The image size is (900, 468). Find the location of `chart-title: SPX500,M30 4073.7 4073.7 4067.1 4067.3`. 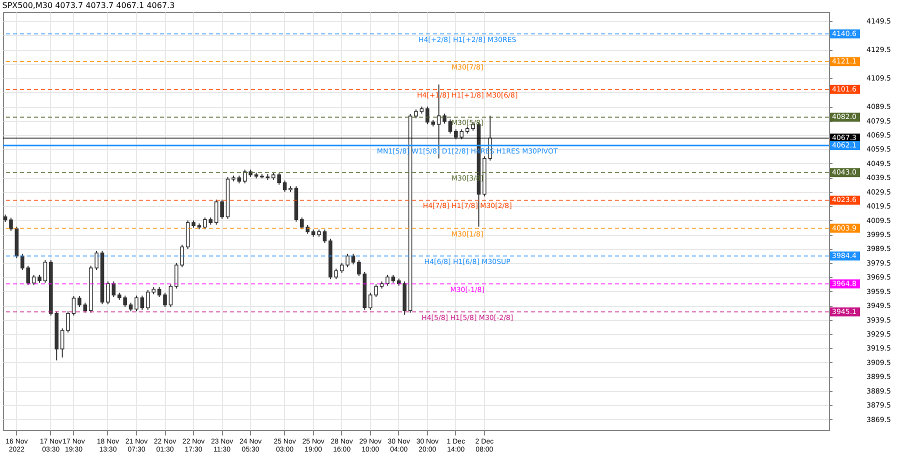

chart-title: SPX500,M30 4073.7 4073.7 4067.1 4067.3 is located at coordinates (88, 5).